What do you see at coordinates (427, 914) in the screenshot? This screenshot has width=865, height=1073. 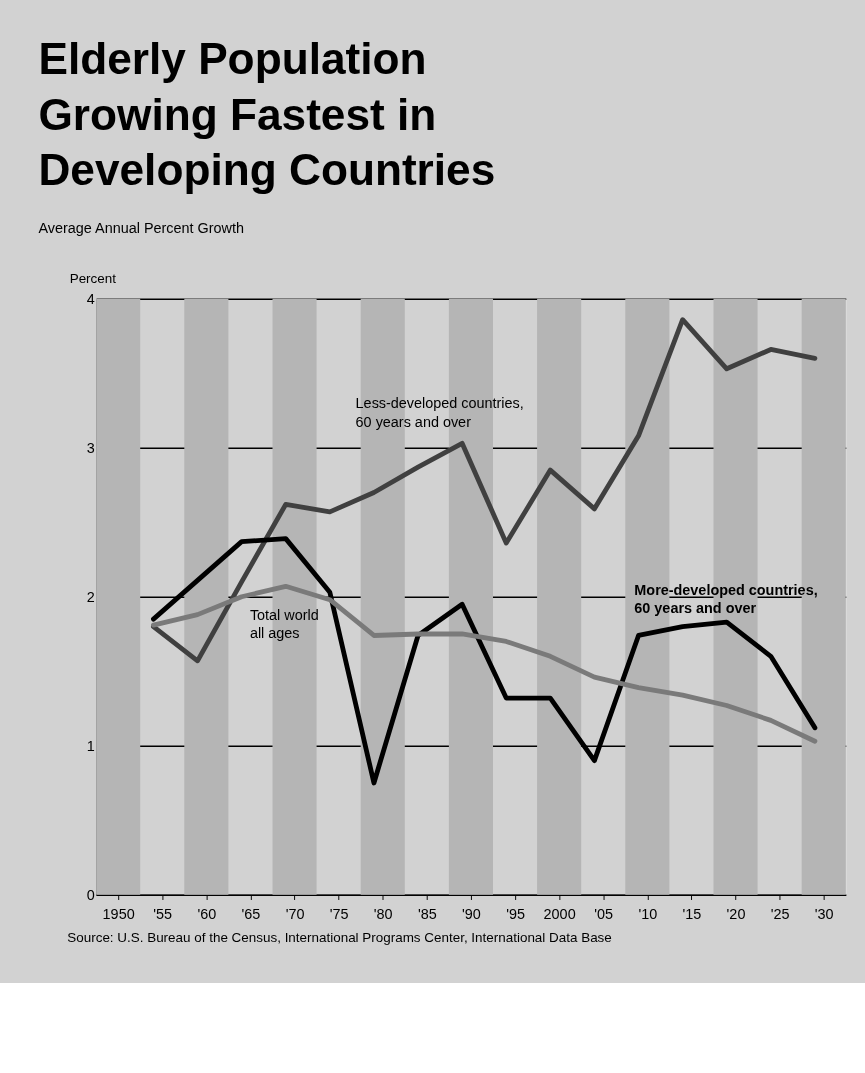 I see `x-tick-label: '85` at bounding box center [427, 914].